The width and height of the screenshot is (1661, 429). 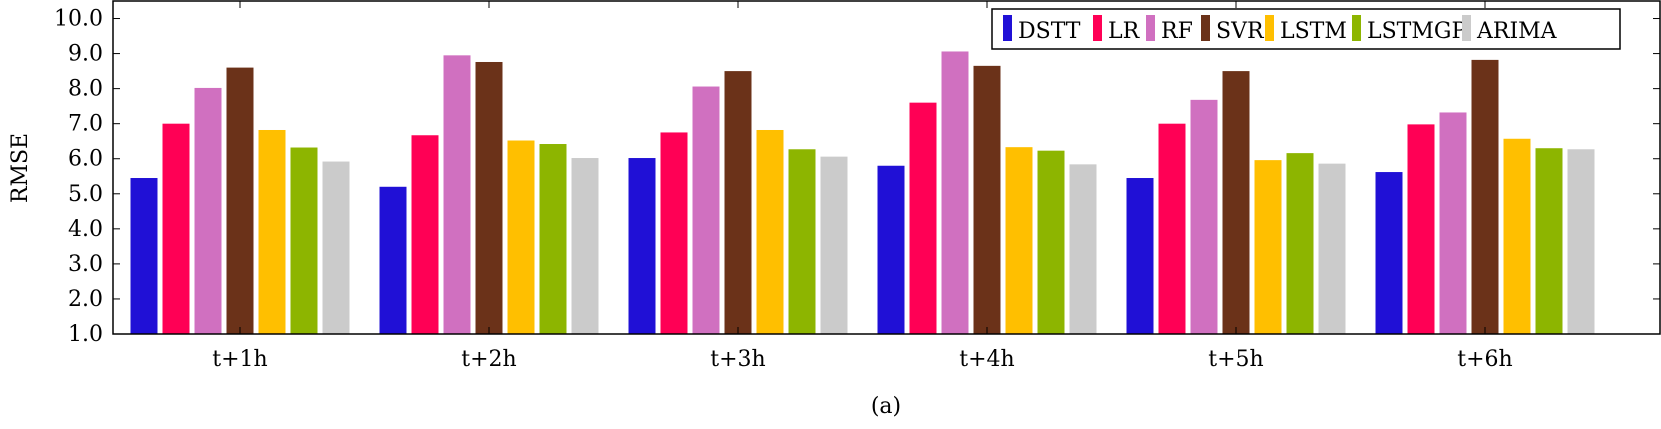 I want to click on legend-swatch-lstmgp, so click(x=1356, y=28).